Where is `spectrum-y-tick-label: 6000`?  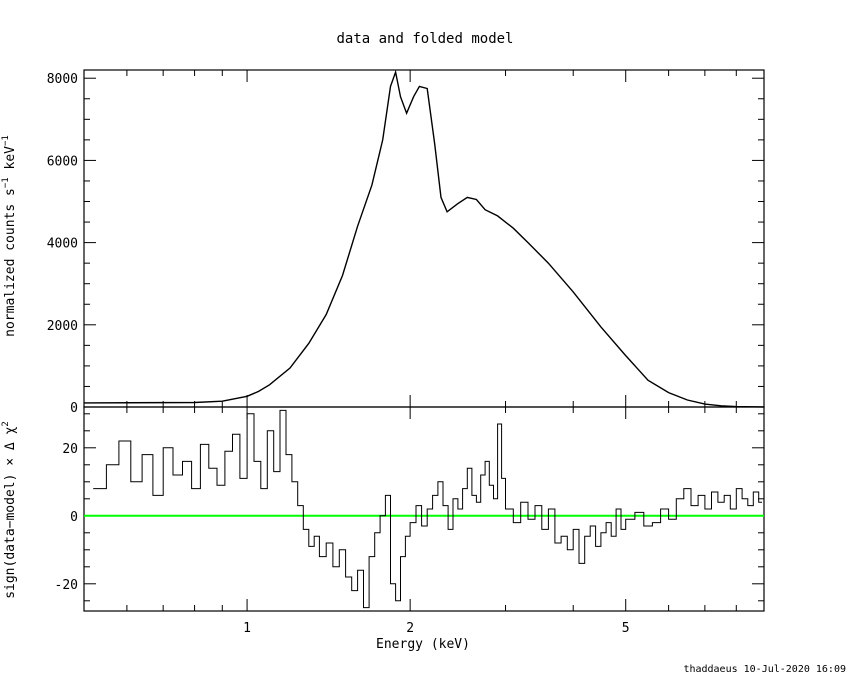
spectrum-y-tick-label: 6000 is located at coordinates (62, 161).